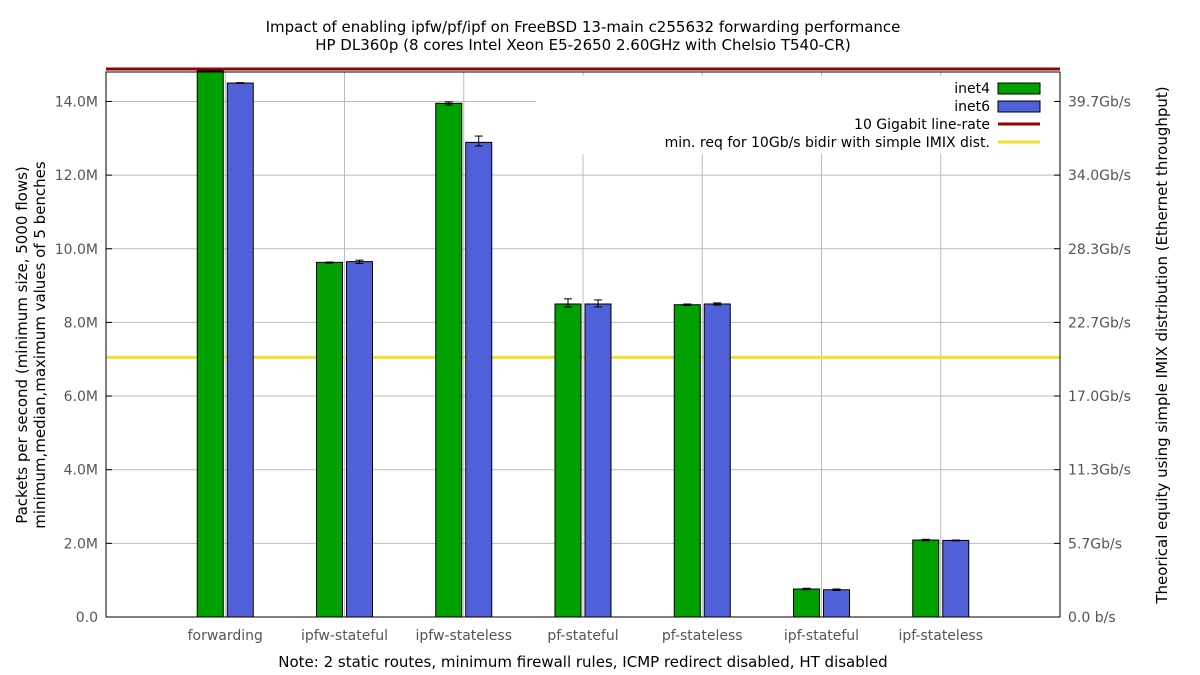 Image resolution: width=1200 pixels, height=675 pixels. Describe the element at coordinates (1099, 176) in the screenshot. I see `y2-tick-label: 34.0Gb/s` at that location.